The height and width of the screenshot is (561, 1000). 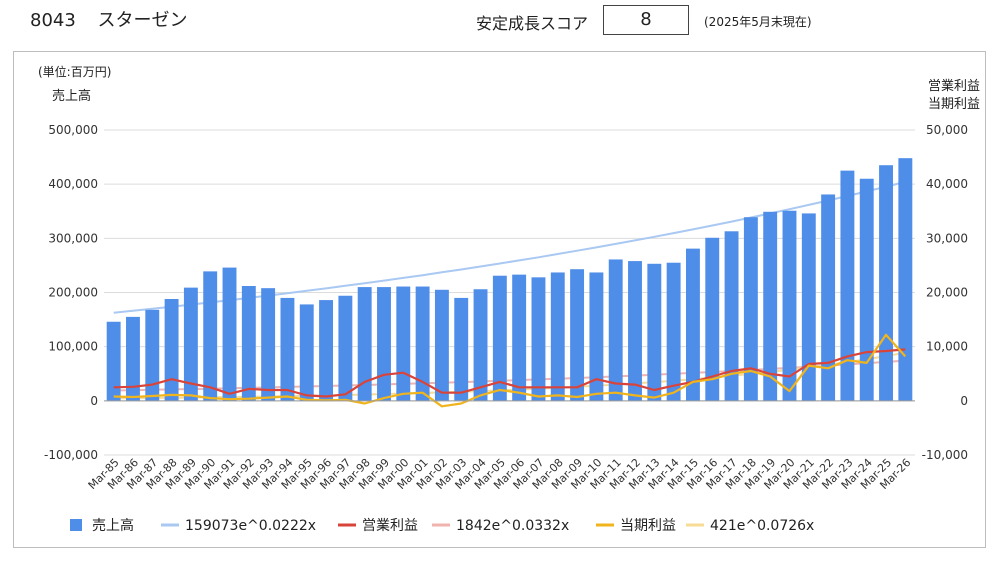 What do you see at coordinates (512, 526) in the screenshot?
I see `legend-label: 1842e^0.0332x` at bounding box center [512, 526].